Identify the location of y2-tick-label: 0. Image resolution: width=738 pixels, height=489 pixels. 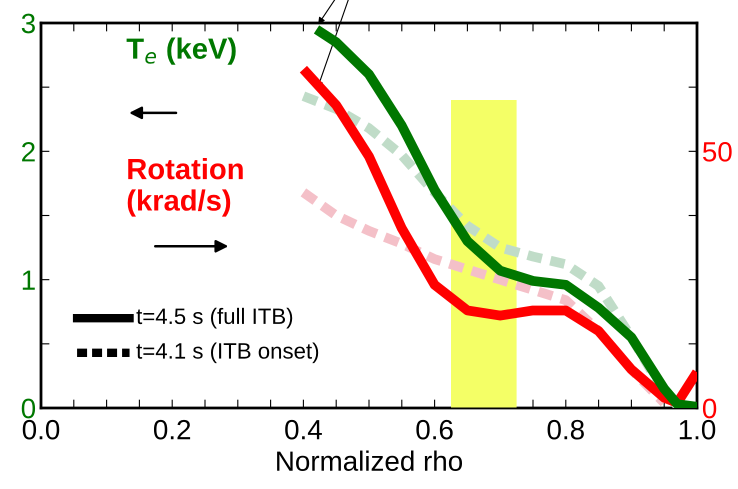
(709, 408).